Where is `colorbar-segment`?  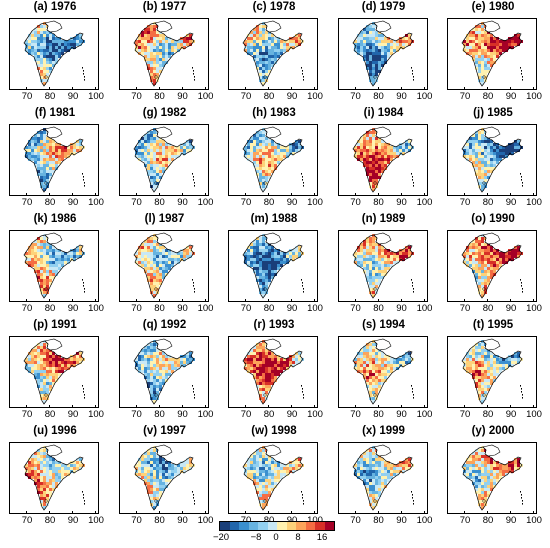 colorbar-segment is located at coordinates (329, 526).